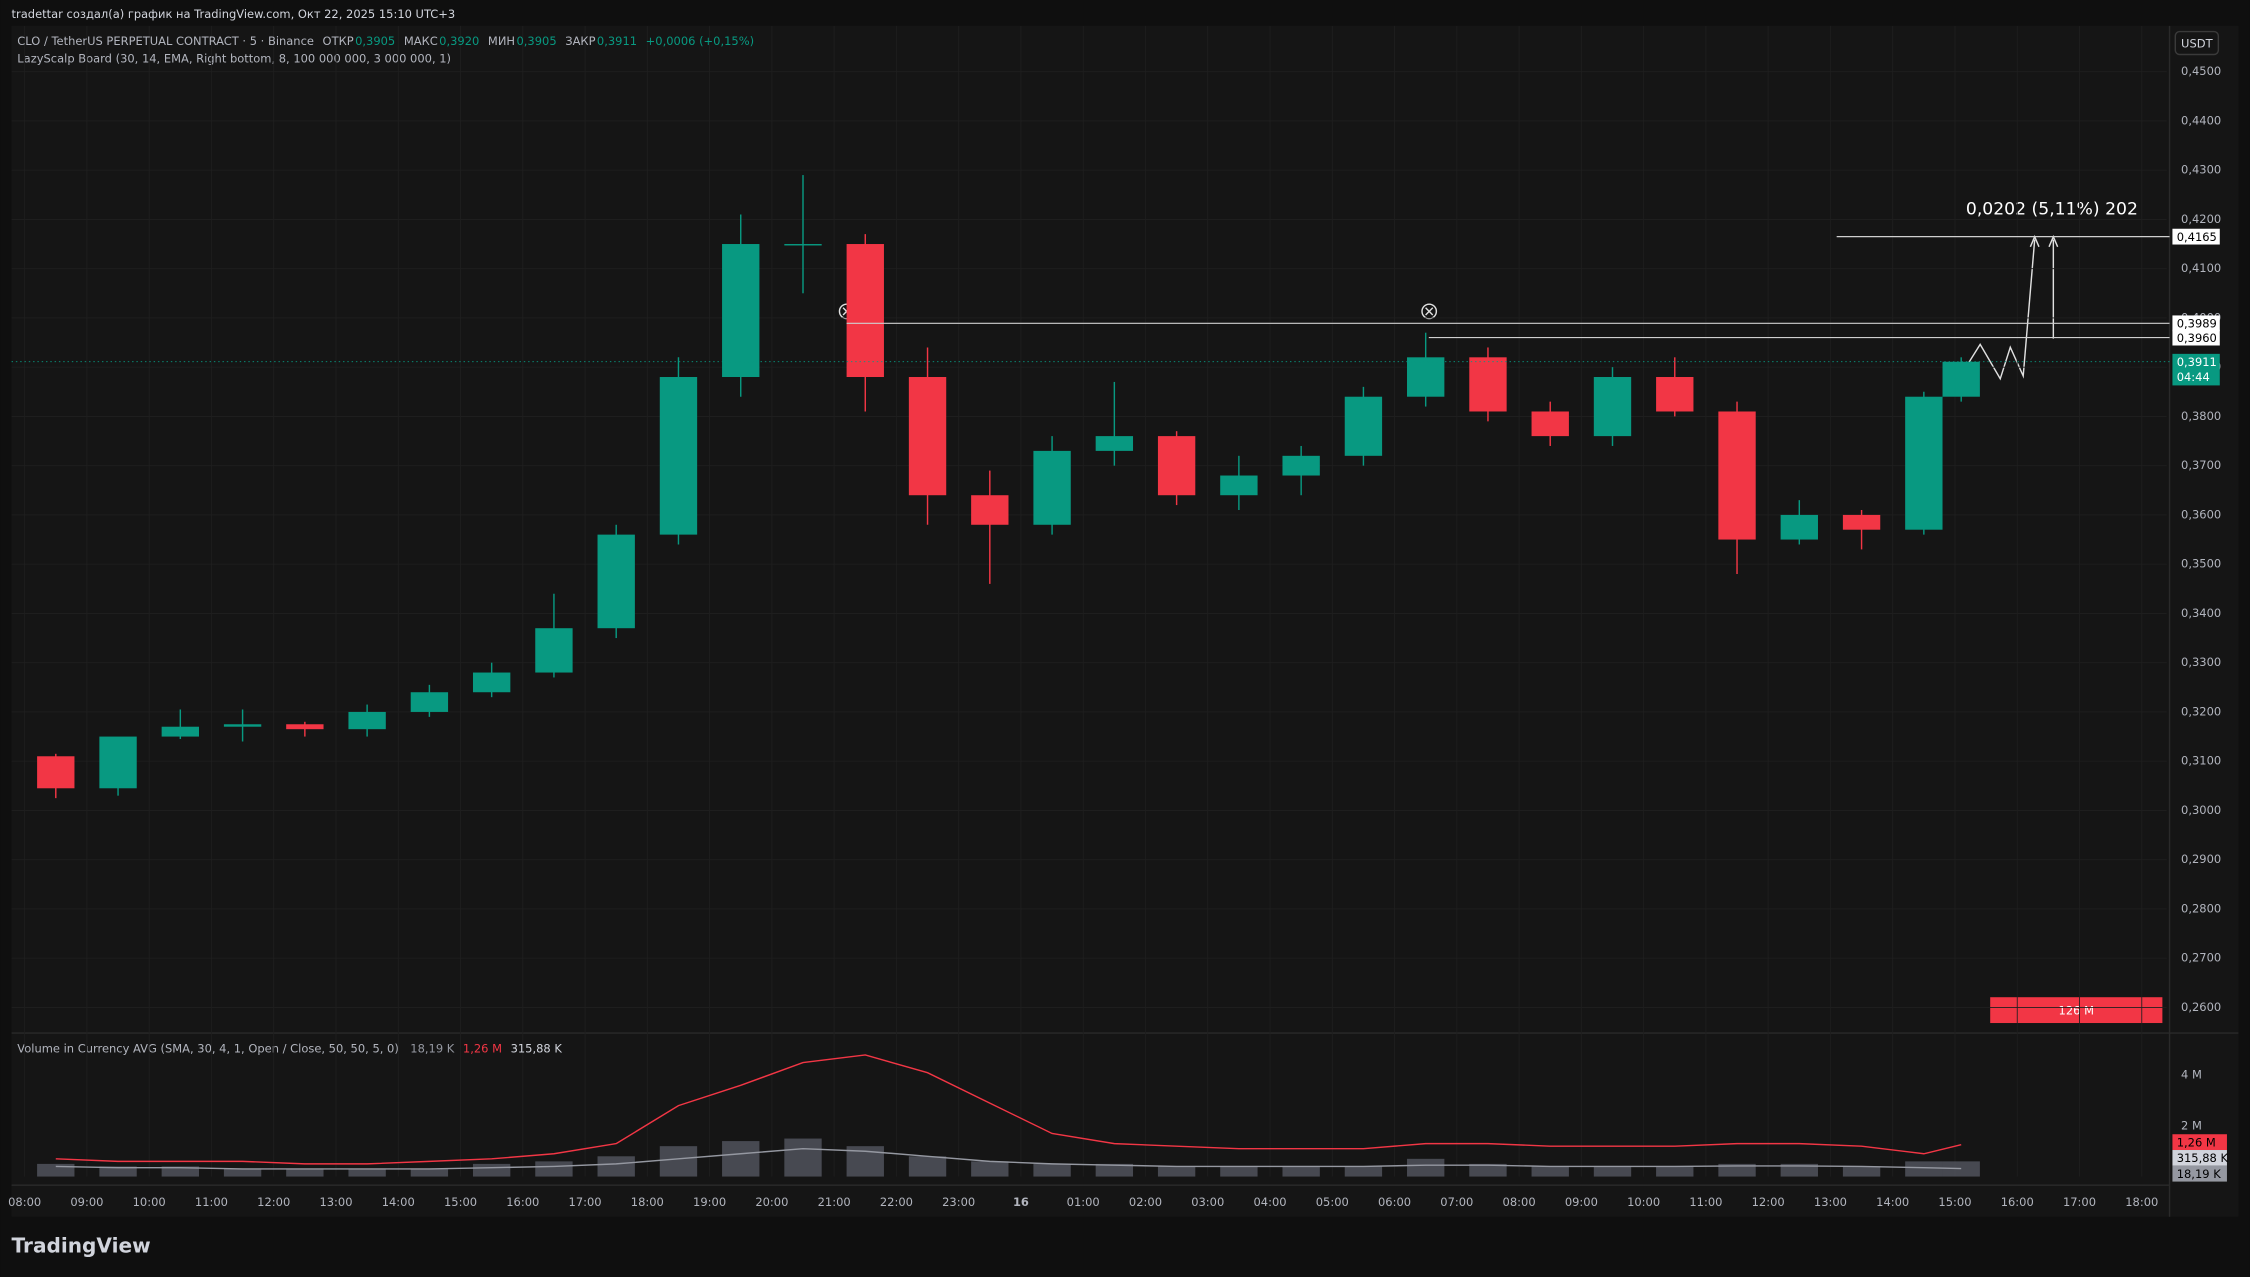  What do you see at coordinates (81, 1245) in the screenshot?
I see `brand: TradingView` at bounding box center [81, 1245].